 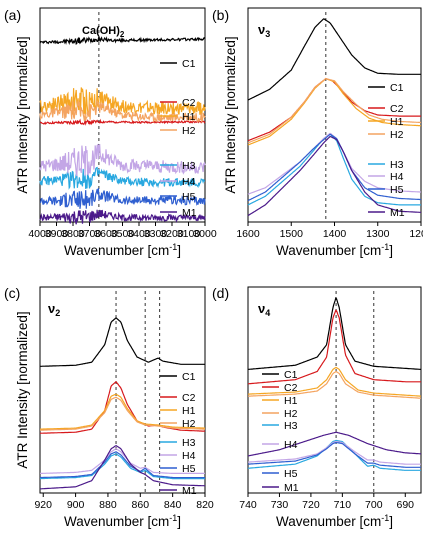 What do you see at coordinates (406, 505) in the screenshot?
I see `x-tick-label: 690` at bounding box center [406, 505].